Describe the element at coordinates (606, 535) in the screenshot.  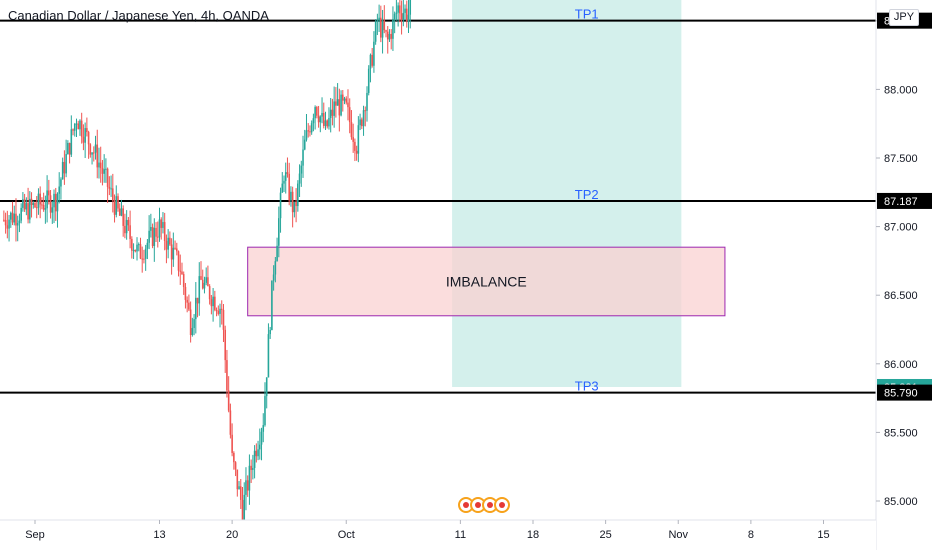
I see `time-tick-label: 25` at that location.